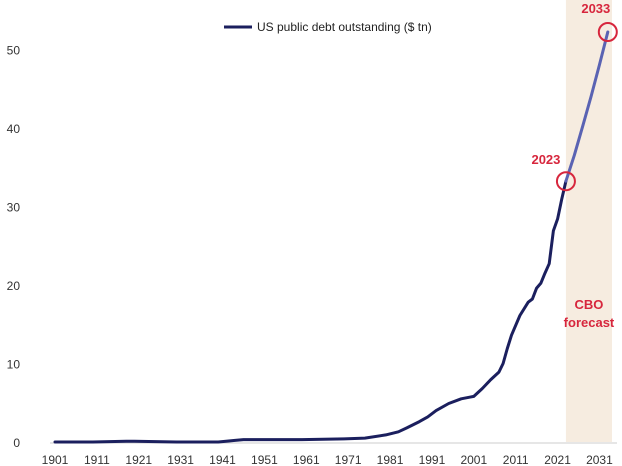 Image resolution: width=622 pixels, height=466 pixels. What do you see at coordinates (473, 459) in the screenshot?
I see `x-tick-label: 2001` at bounding box center [473, 459].